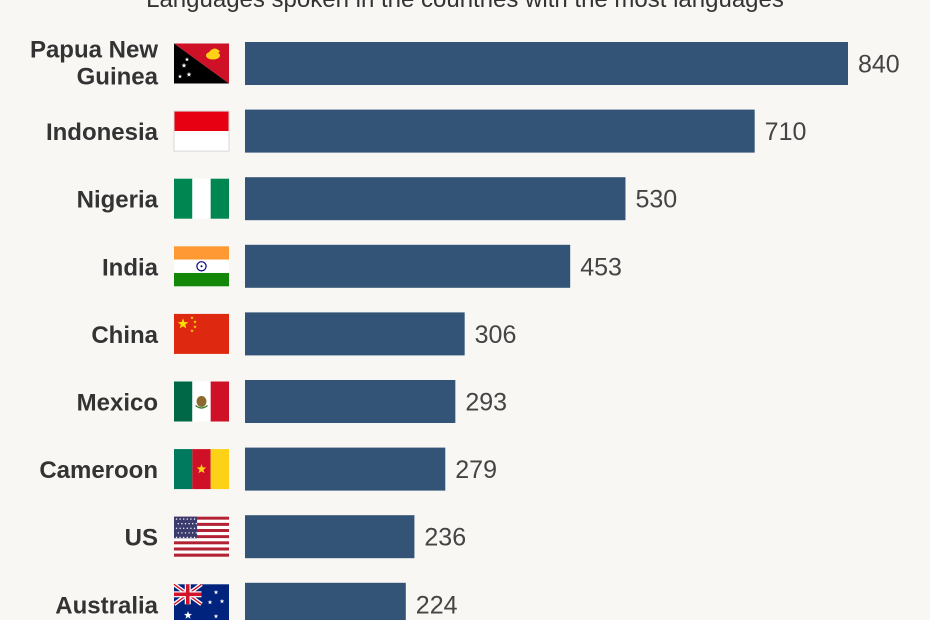  What do you see at coordinates (130, 267) in the screenshot?
I see `category-label: India` at bounding box center [130, 267].